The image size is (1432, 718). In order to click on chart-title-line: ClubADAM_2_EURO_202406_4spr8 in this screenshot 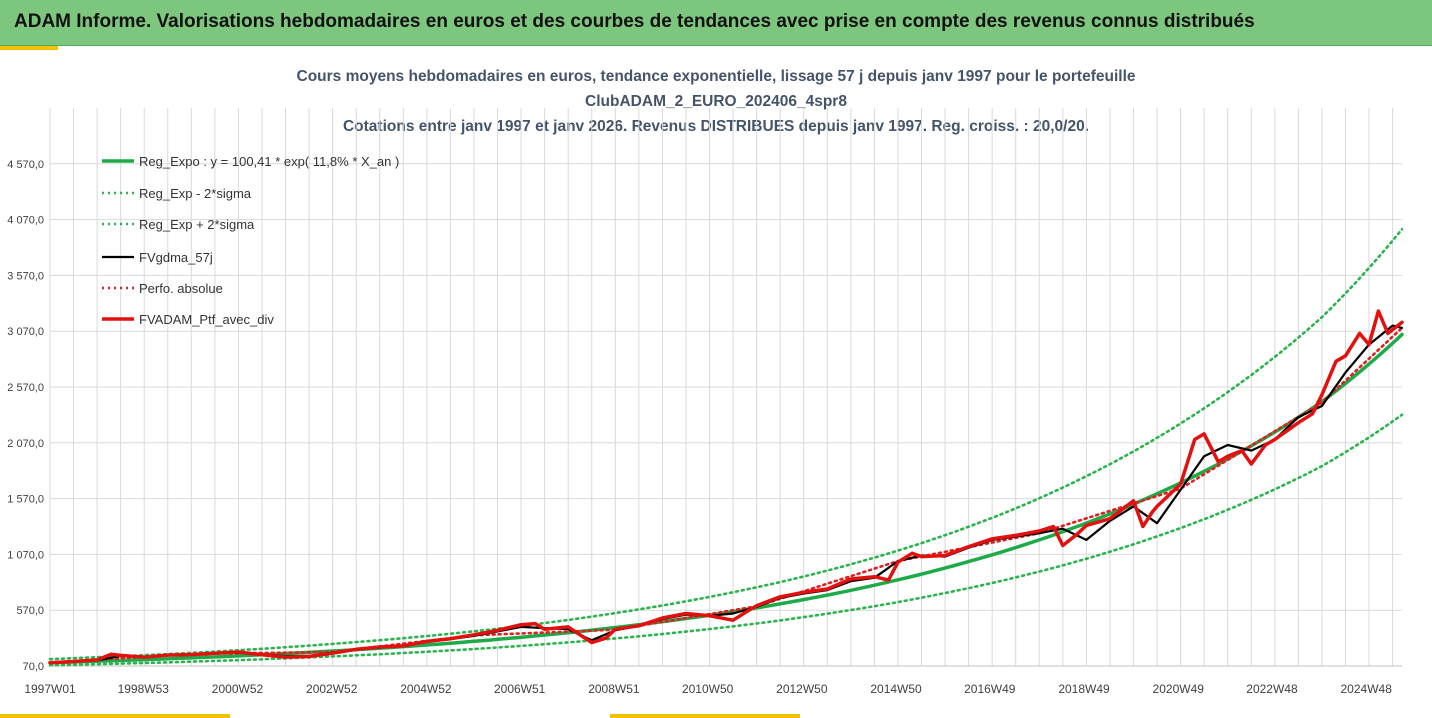, I will do `click(716, 101)`.